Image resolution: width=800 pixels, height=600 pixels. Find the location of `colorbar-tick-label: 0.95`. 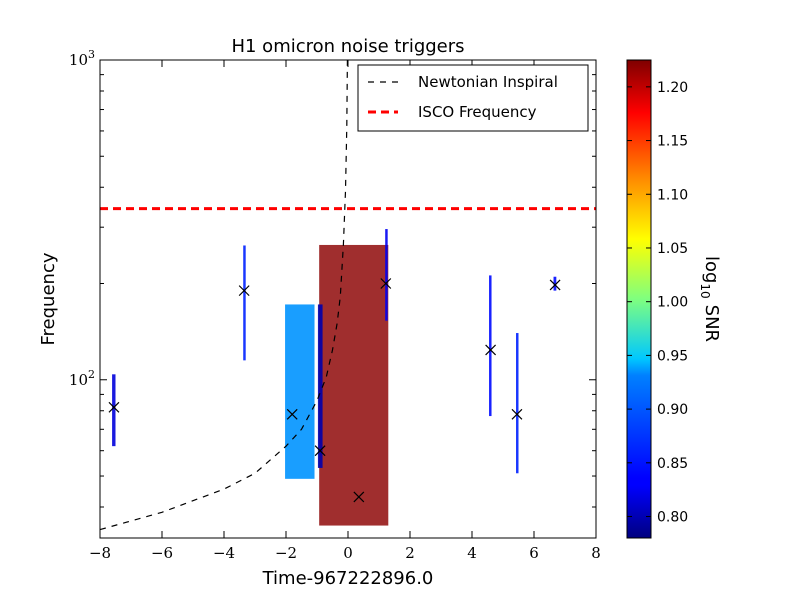

colorbar-tick-label: 0.95 is located at coordinates (672, 356).